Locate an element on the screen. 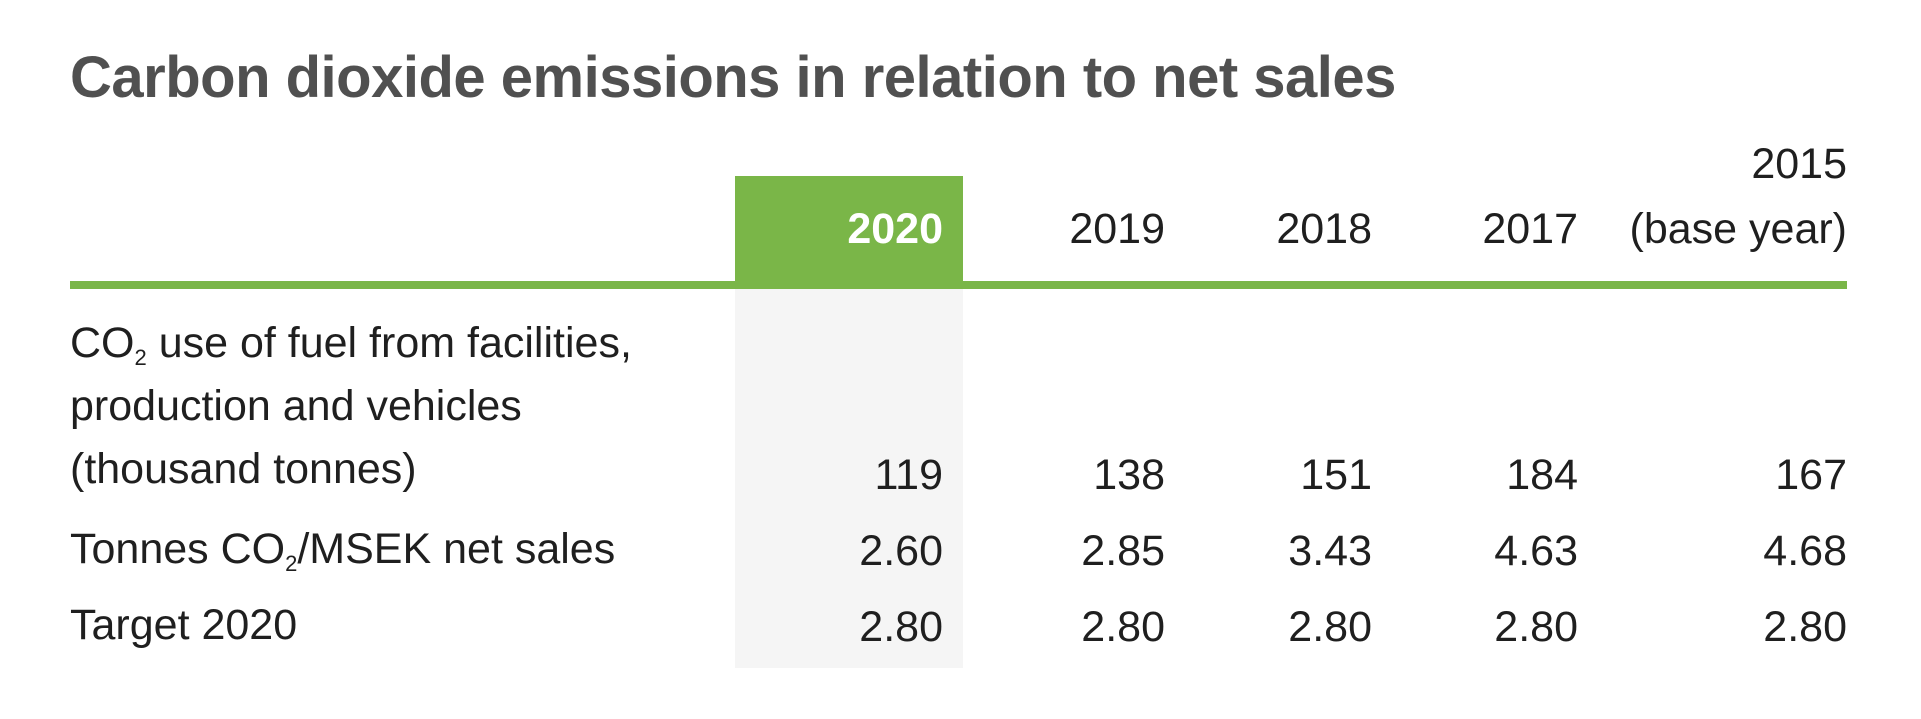  cell-tonnes-2018: 3.43 is located at coordinates (1330, 551).